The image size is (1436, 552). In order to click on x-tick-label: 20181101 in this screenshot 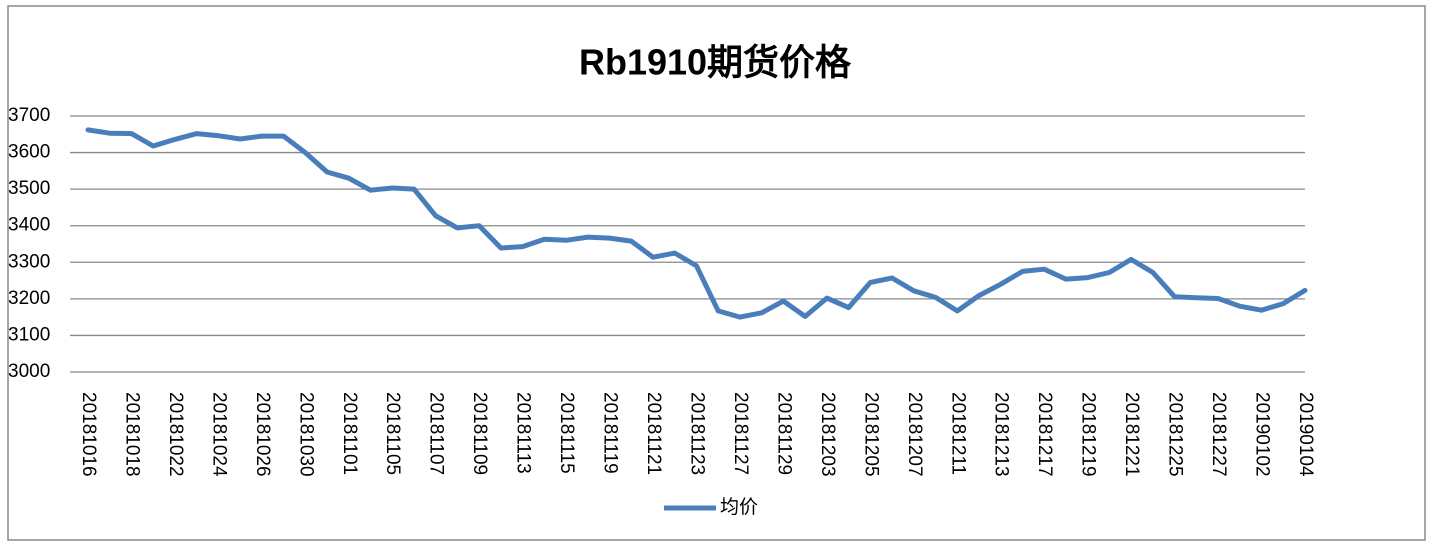, I will do `click(349, 433)`.